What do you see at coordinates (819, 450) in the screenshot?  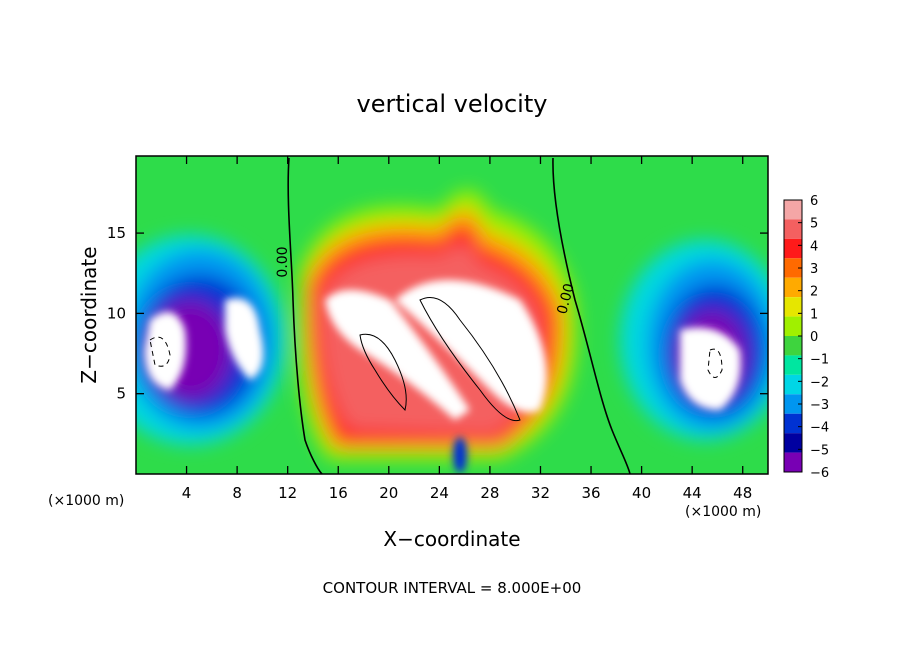 I see `colorbar-label: −5` at bounding box center [819, 450].